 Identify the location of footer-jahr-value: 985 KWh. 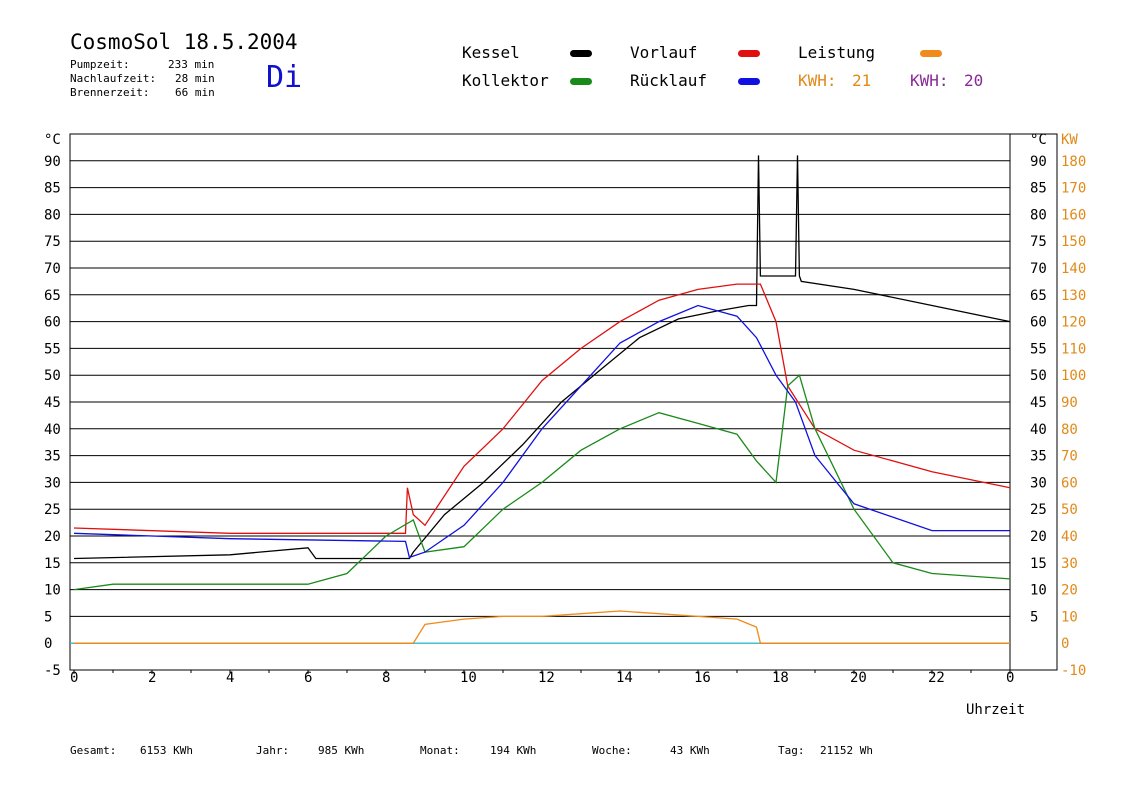
(341, 750).